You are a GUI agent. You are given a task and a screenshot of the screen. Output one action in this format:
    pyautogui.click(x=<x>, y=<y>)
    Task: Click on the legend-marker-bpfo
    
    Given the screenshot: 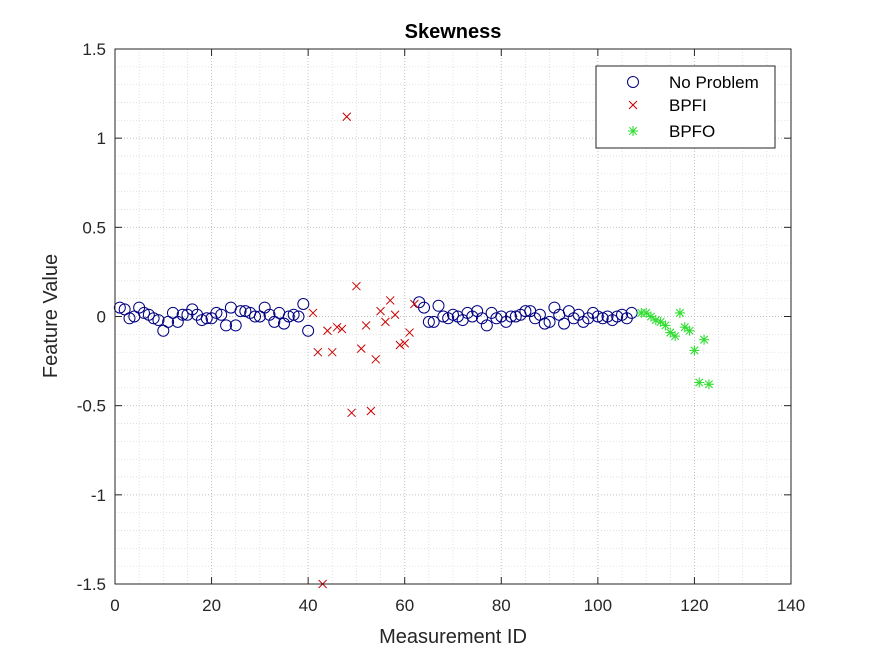 What is the action you would take?
    pyautogui.click(x=633, y=131)
    